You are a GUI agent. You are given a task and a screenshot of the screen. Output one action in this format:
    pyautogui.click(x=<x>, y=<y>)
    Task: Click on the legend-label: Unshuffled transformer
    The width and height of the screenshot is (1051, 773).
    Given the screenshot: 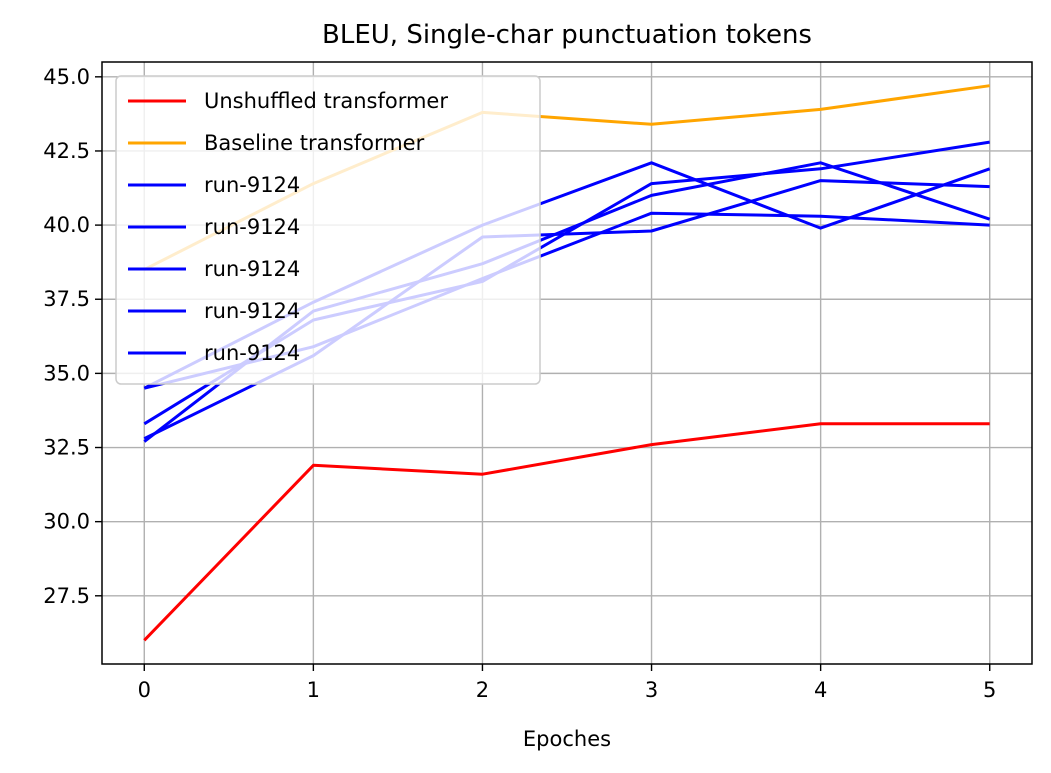 What is the action you would take?
    pyautogui.click(x=326, y=101)
    